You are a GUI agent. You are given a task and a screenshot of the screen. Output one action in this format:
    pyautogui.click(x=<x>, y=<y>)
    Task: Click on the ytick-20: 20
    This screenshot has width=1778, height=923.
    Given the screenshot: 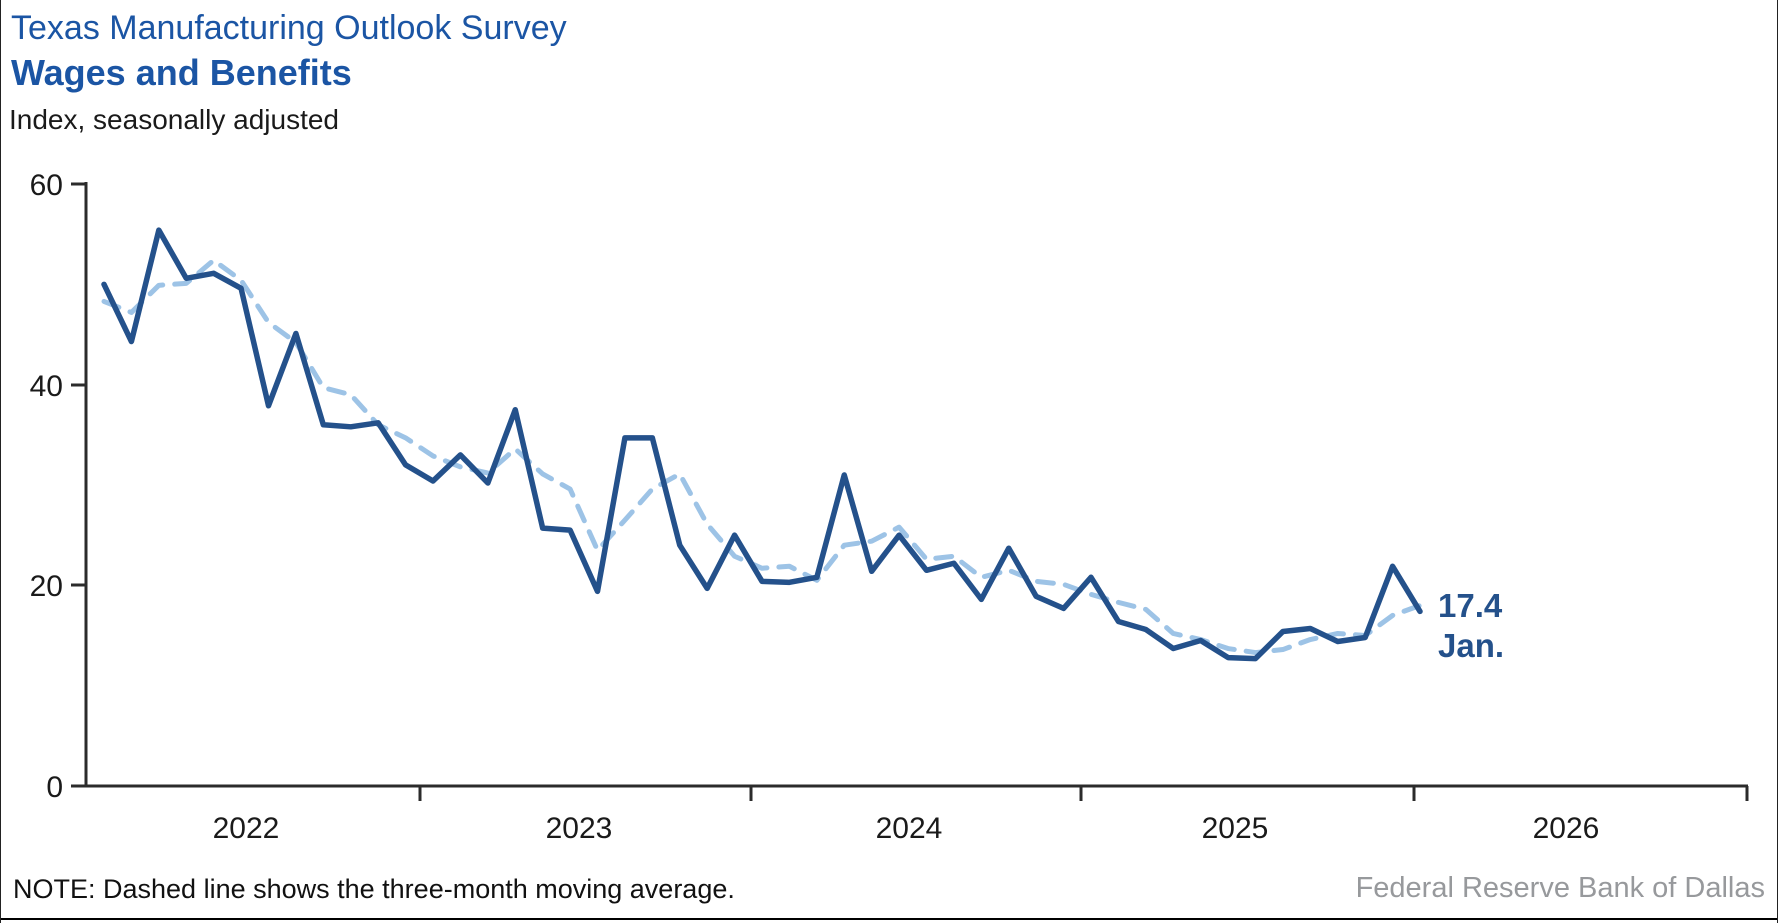 What is the action you would take?
    pyautogui.click(x=46, y=586)
    